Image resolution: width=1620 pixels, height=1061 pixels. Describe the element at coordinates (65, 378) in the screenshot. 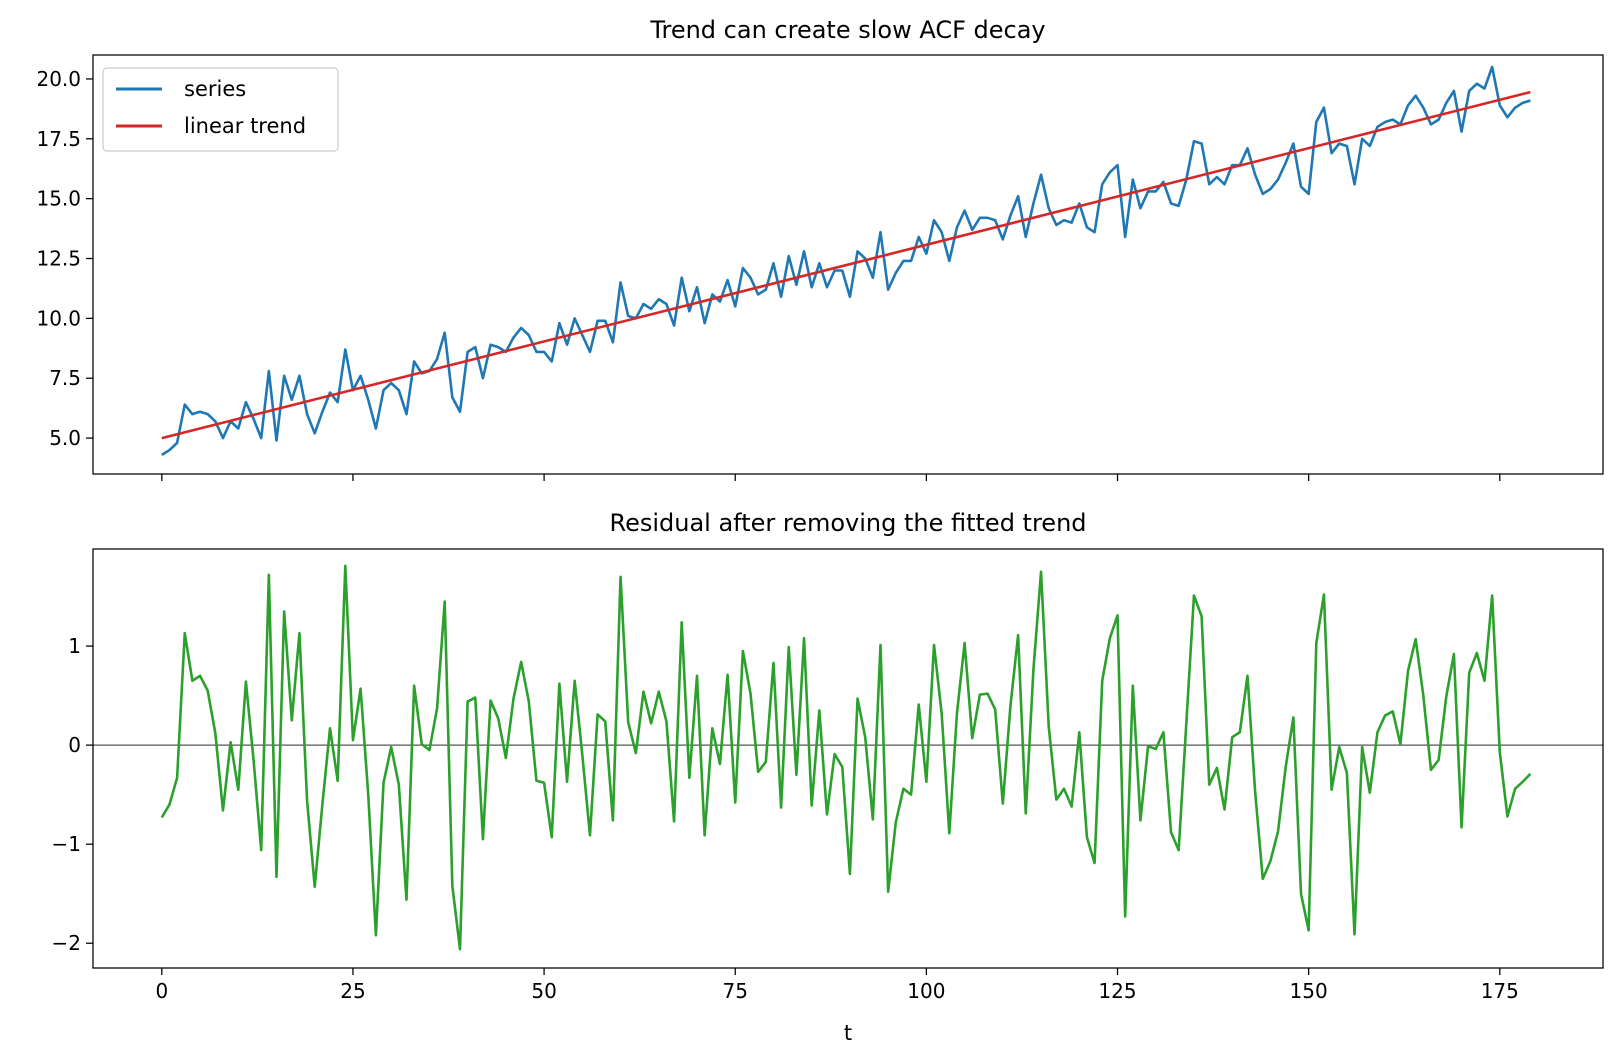

I see `top-ytick-label-1: 7.5` at that location.